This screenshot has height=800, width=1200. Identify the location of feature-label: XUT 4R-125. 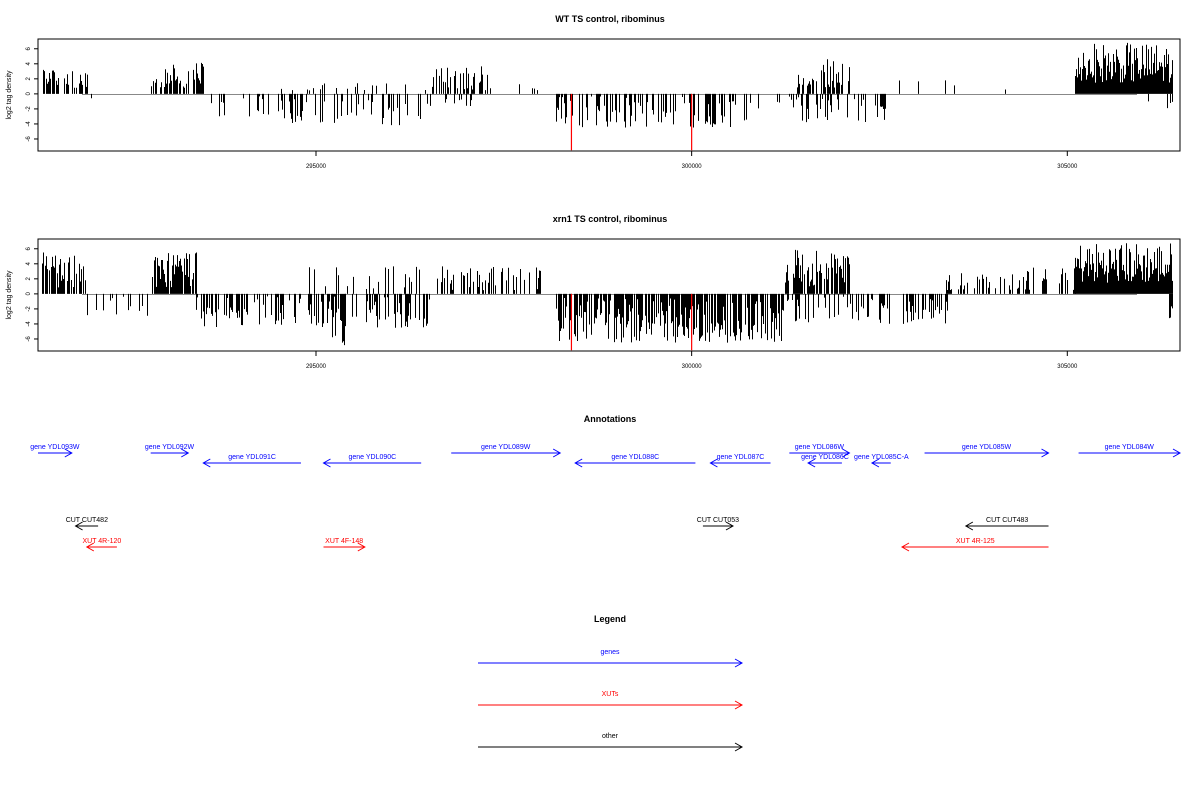
(975, 541).